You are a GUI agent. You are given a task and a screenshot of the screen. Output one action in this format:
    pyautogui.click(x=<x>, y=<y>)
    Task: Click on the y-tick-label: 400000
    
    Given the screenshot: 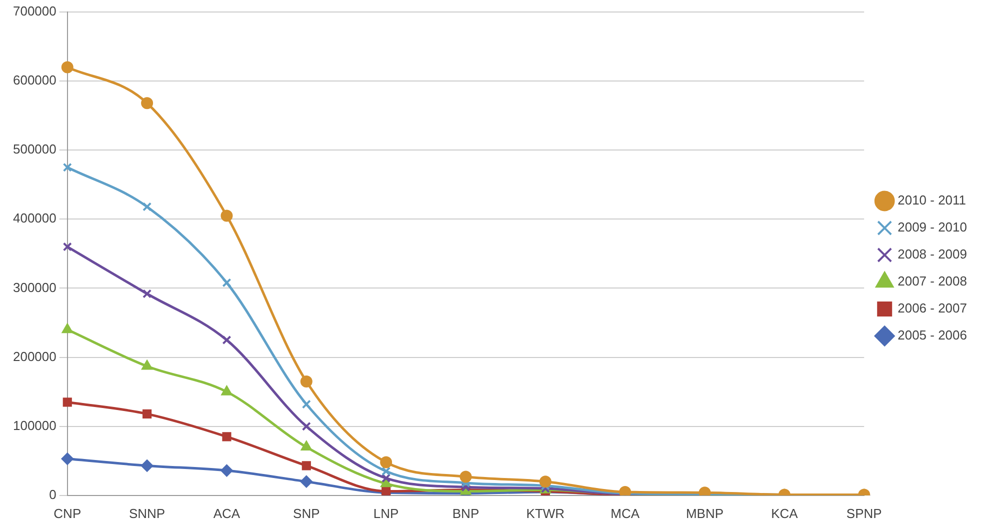 What is the action you would take?
    pyautogui.click(x=34, y=218)
    